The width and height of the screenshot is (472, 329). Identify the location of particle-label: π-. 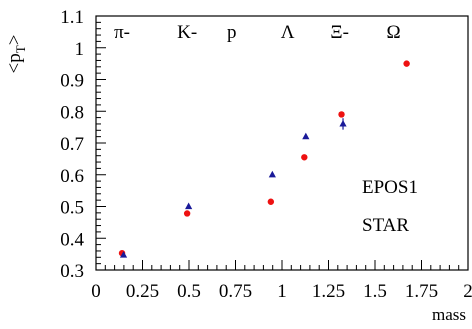
(122, 32).